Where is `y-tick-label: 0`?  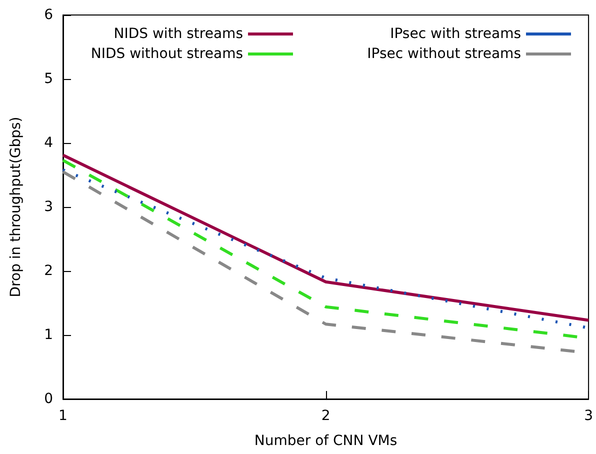
y-tick-label: 0 is located at coordinates (48, 399).